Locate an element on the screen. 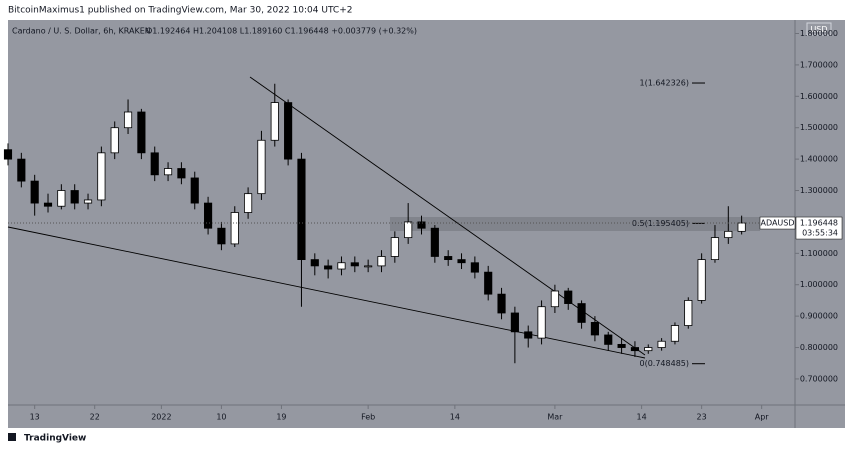 The height and width of the screenshot is (450, 850). symbol-box is located at coordinates (777, 223).